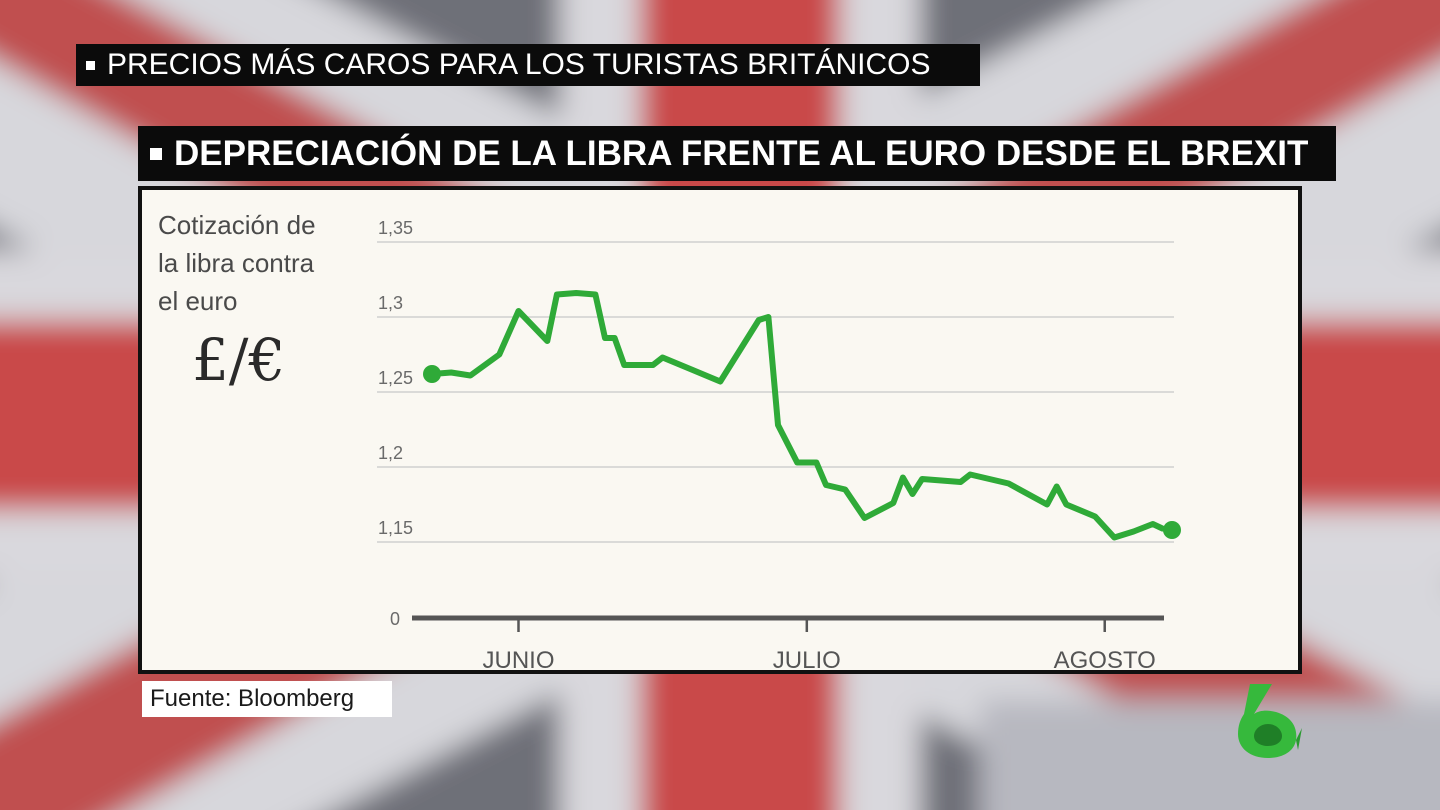 The width and height of the screenshot is (1440, 810). Describe the element at coordinates (395, 378) in the screenshot. I see `y-tick-label: 1,25` at that location.